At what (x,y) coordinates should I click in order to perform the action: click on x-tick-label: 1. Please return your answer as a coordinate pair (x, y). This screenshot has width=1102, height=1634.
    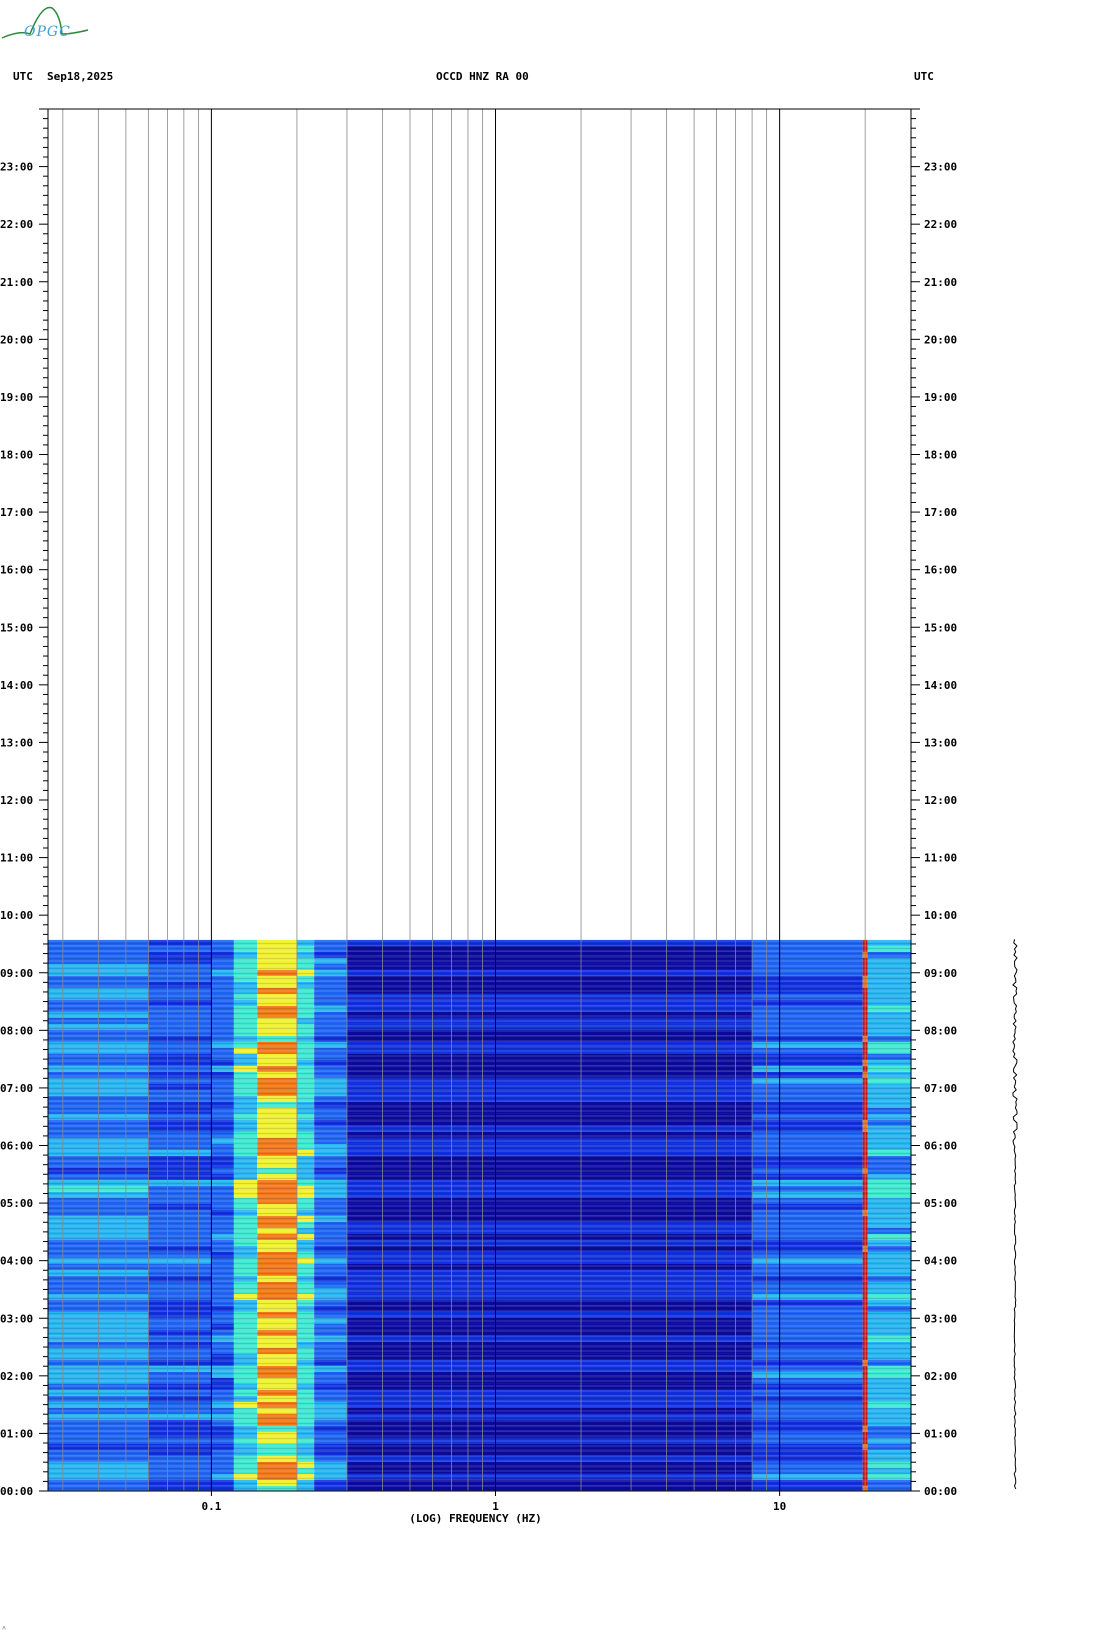
    Looking at the image, I should click on (495, 1506).